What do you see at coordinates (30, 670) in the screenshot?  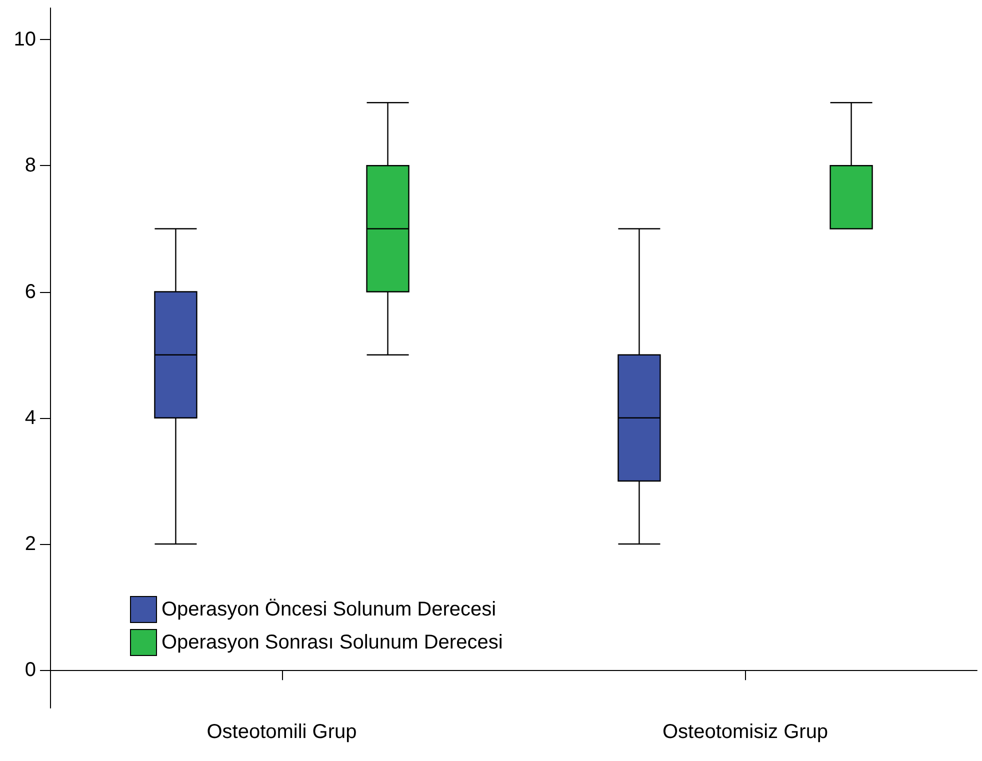 I see `y-tick-label: 0` at bounding box center [30, 670].